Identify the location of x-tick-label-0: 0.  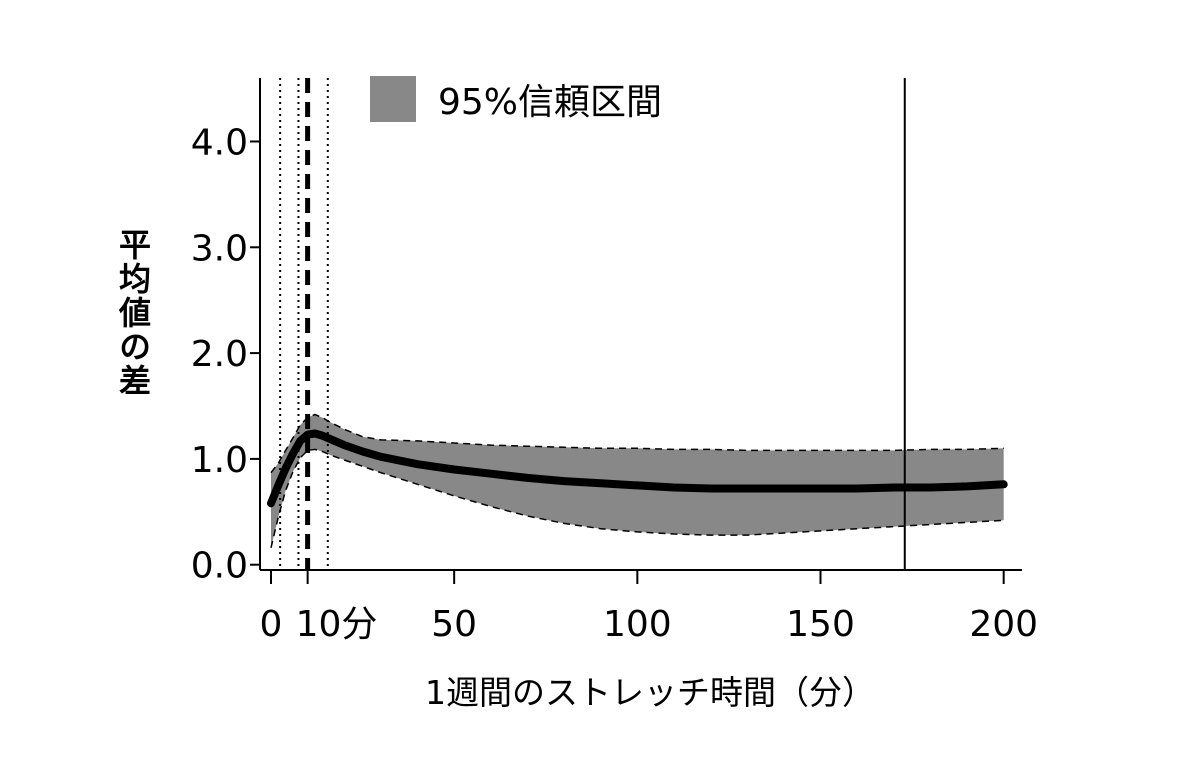
(271, 624).